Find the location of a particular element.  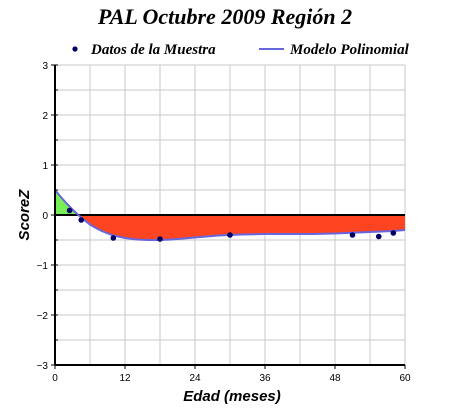

y-axis-label: ScoreZ is located at coordinates (24, 215).